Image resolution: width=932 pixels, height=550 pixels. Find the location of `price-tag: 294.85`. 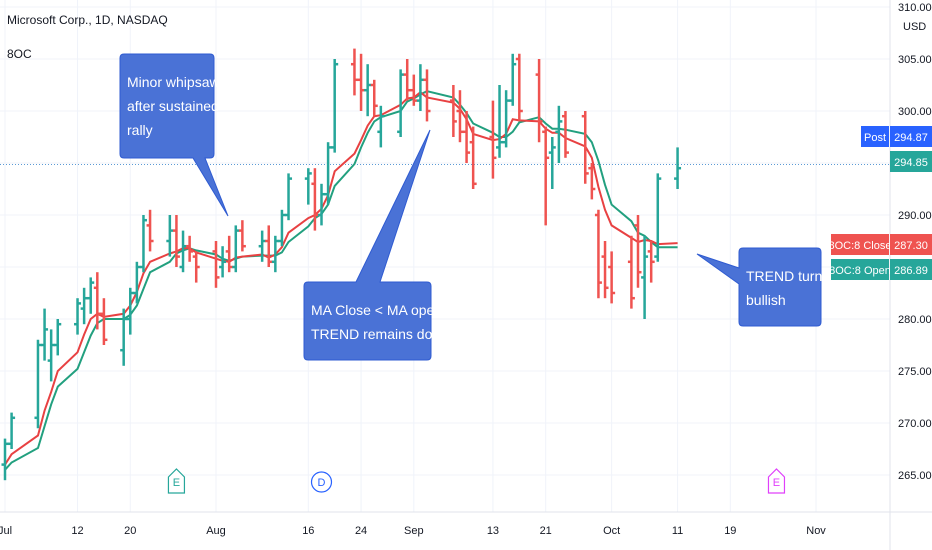

price-tag: 294.85 is located at coordinates (911, 161).